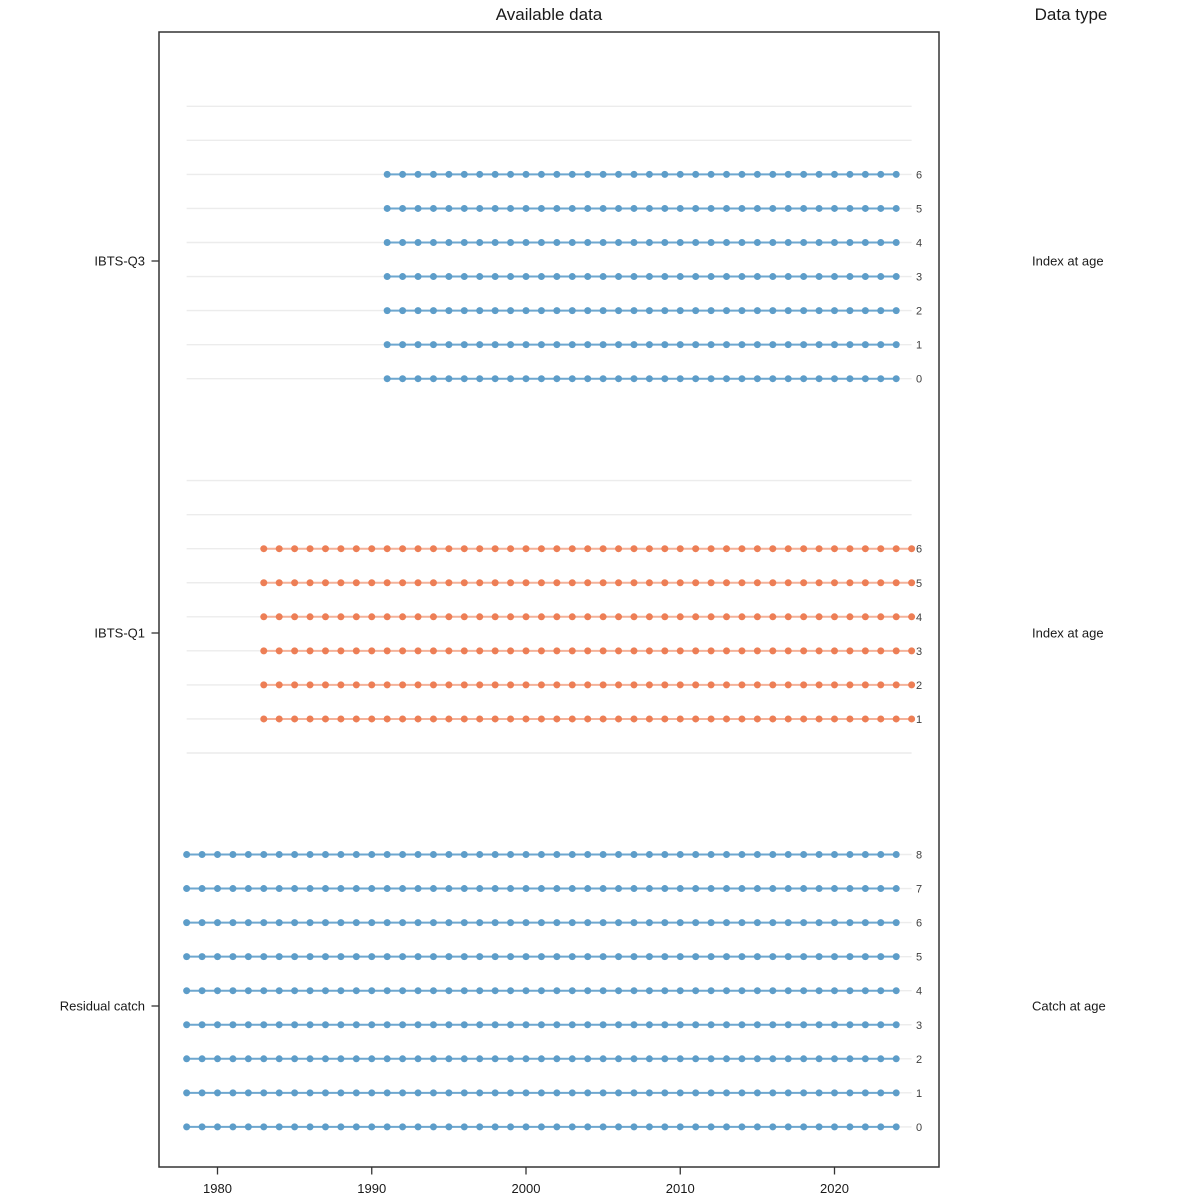 The height and width of the screenshot is (1200, 1200). I want to click on age-label: 0, so click(919, 1128).